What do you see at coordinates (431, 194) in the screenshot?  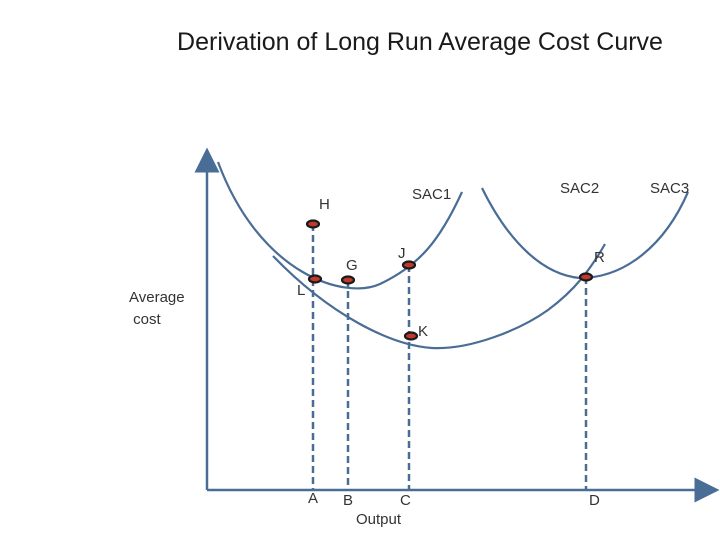 I see `sac1-label: SAC1` at bounding box center [431, 194].